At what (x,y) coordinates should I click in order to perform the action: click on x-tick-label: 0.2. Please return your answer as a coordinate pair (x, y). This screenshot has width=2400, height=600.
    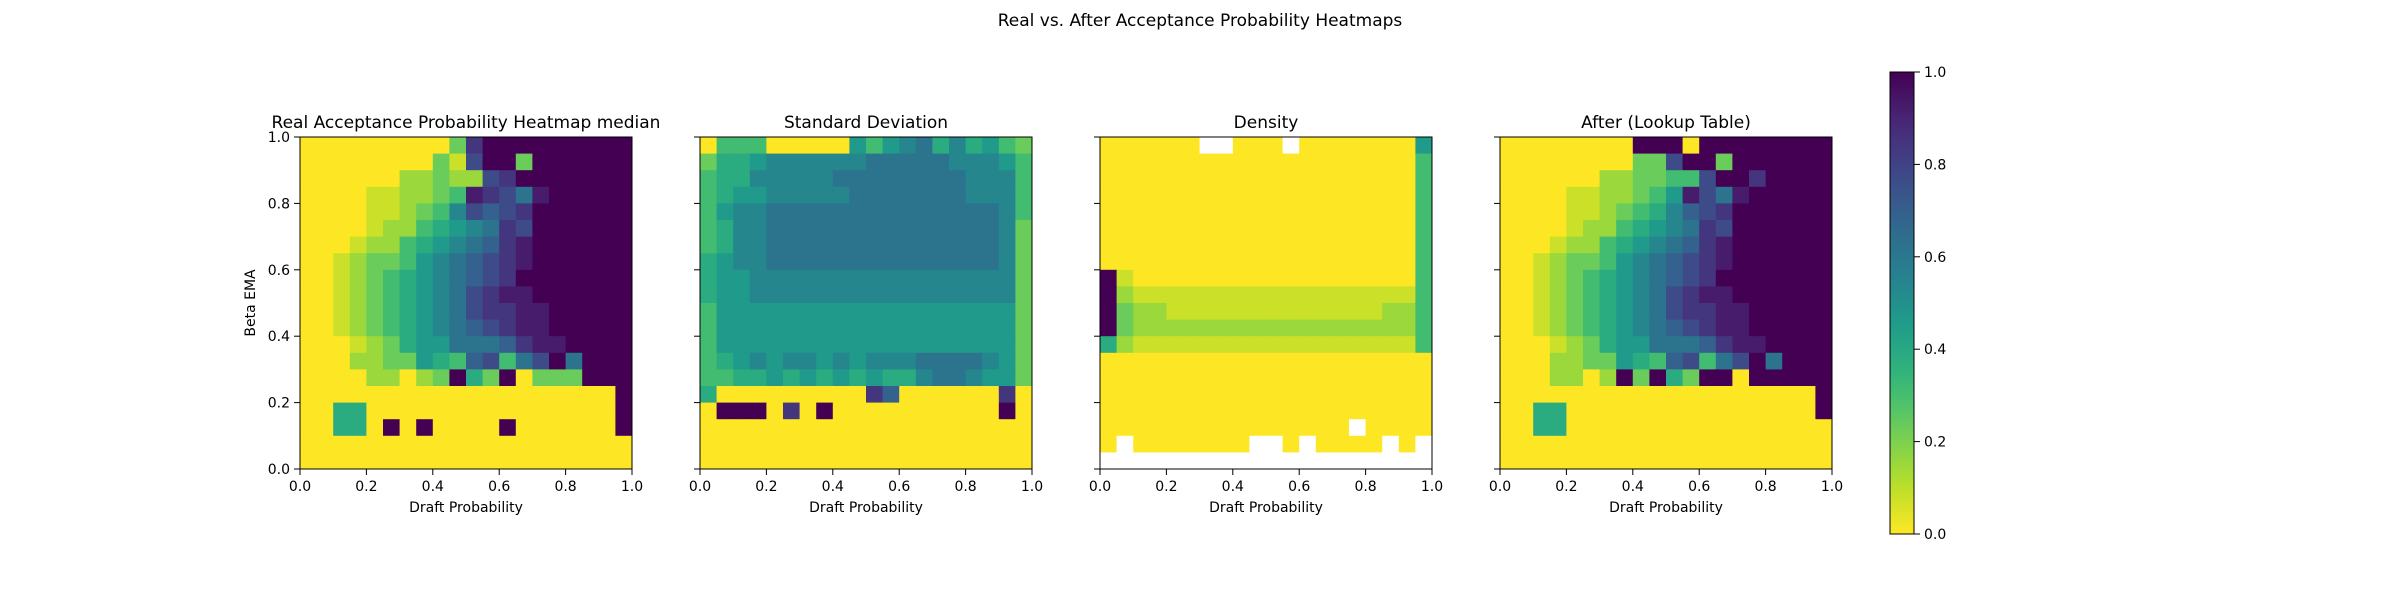
    Looking at the image, I should click on (1166, 487).